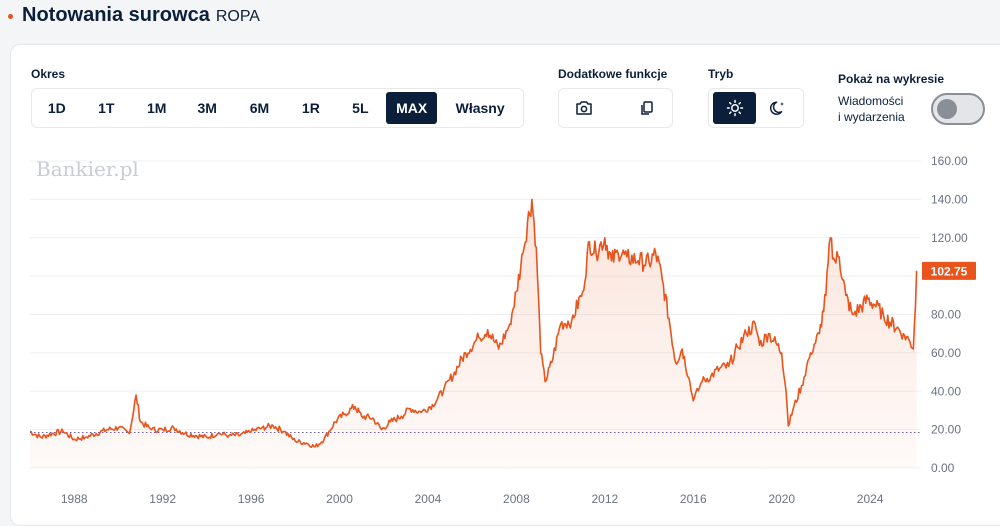 The width and height of the screenshot is (1000, 526). What do you see at coordinates (361, 108) in the screenshot?
I see `period-button-5l: 5L` at bounding box center [361, 108].